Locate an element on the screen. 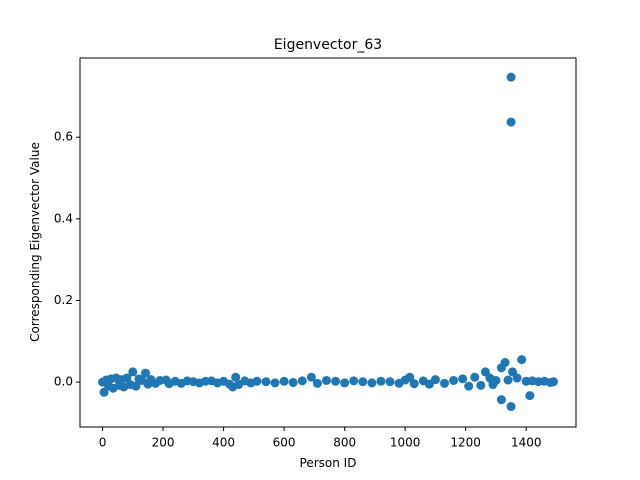 The image size is (640, 480). x-tick-label: 600 is located at coordinates (284, 443).